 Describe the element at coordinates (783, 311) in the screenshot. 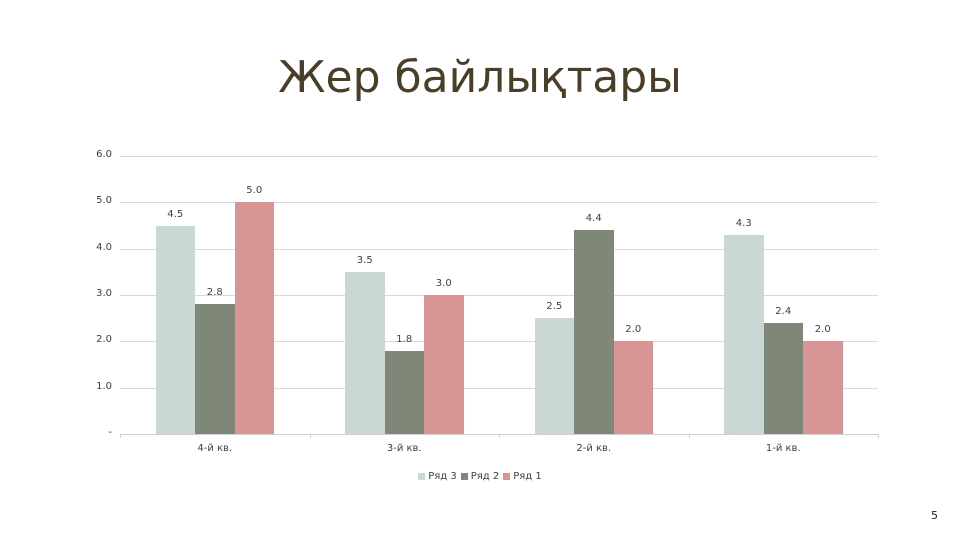

I see `data-label: 2.4` at that location.